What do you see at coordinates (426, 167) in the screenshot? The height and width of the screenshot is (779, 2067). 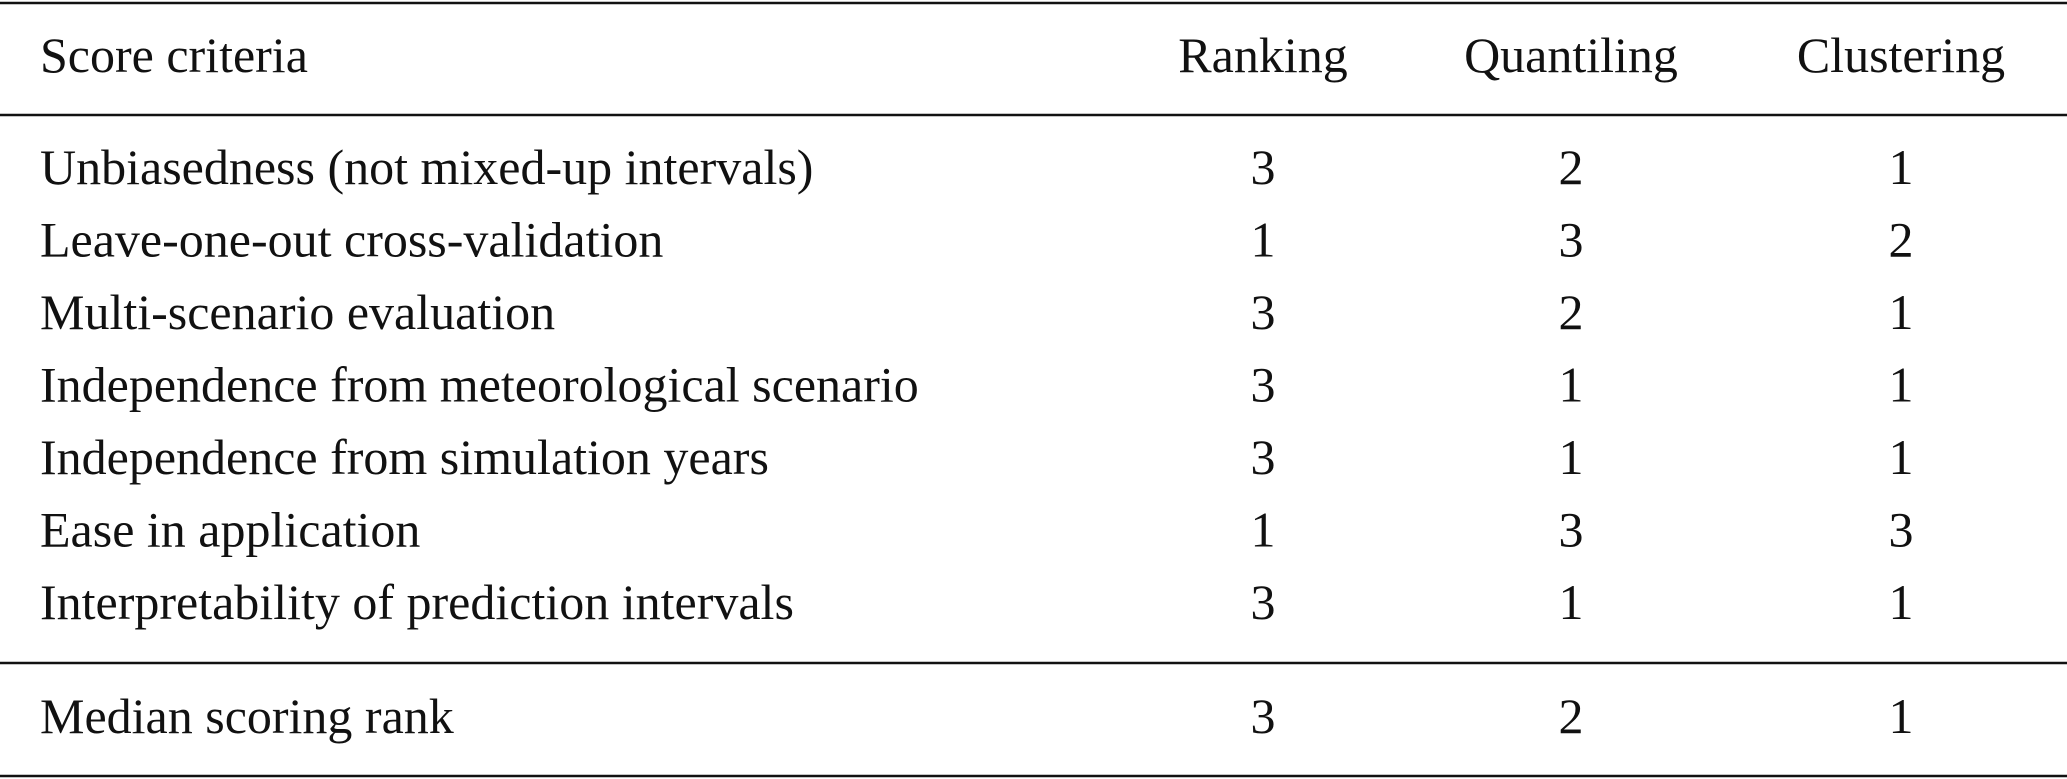 I see `row-label: Unbiasedness (not mixed-up intervals)` at bounding box center [426, 167].